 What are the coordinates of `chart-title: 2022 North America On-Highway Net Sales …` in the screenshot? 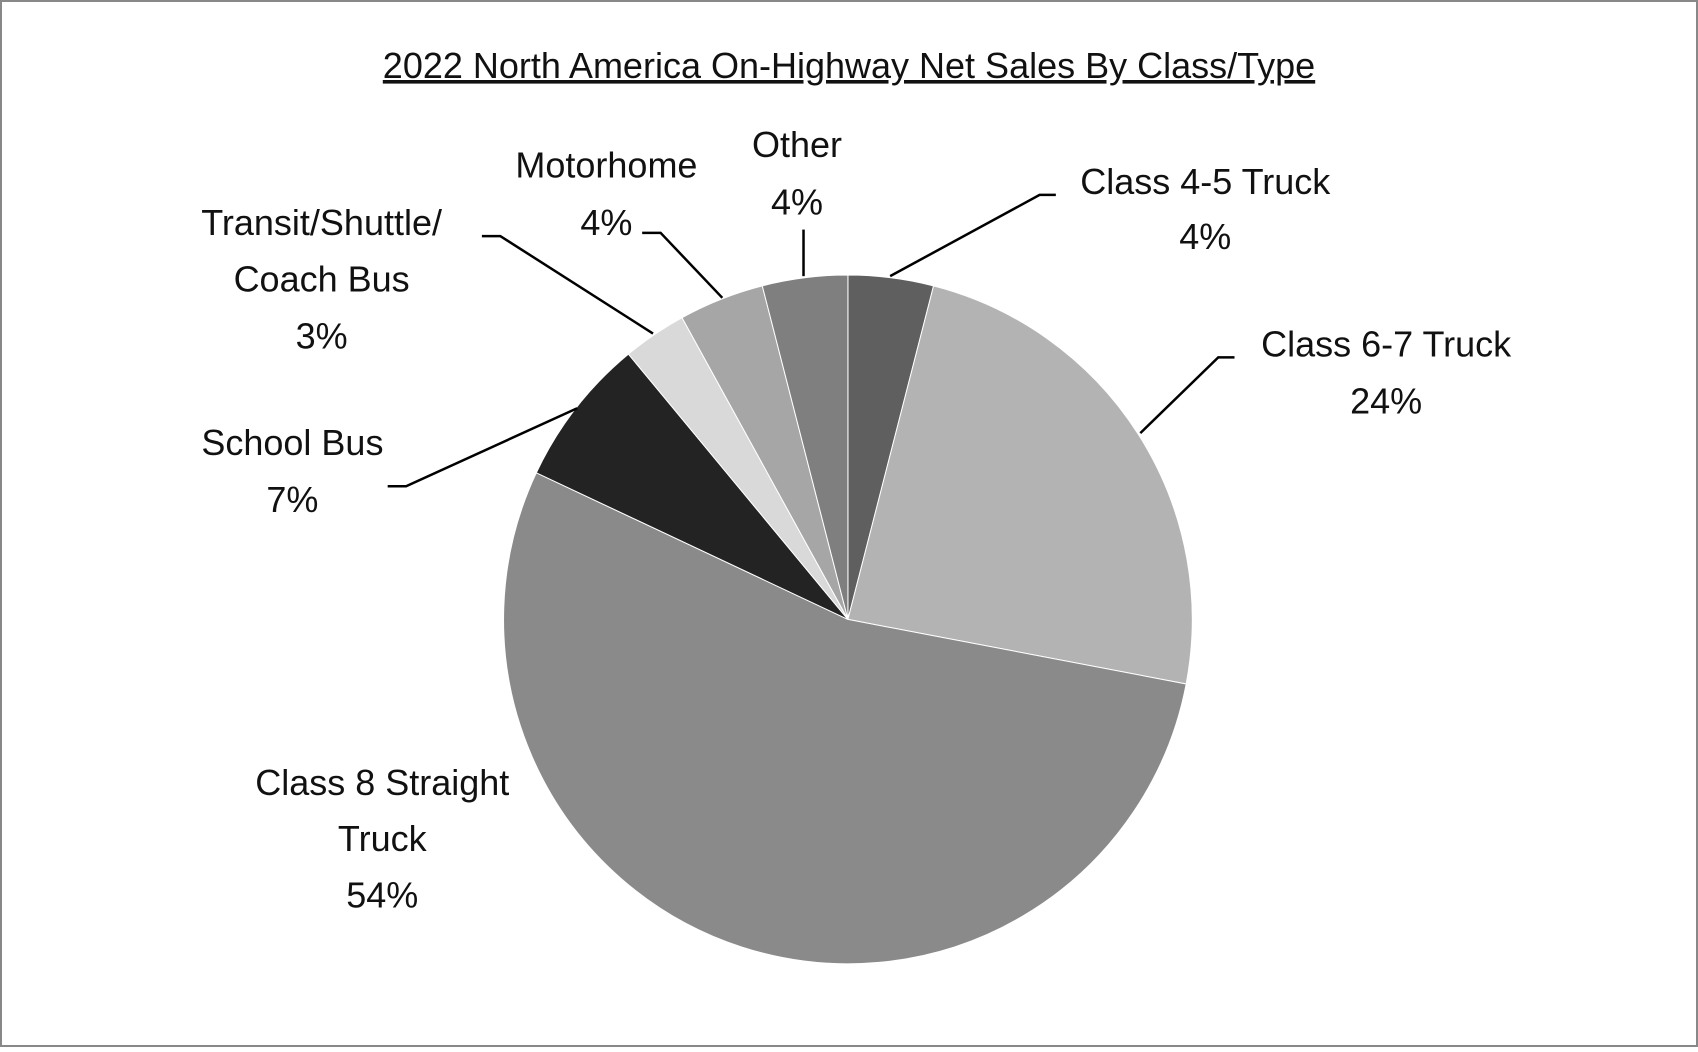 It's located at (849, 65).